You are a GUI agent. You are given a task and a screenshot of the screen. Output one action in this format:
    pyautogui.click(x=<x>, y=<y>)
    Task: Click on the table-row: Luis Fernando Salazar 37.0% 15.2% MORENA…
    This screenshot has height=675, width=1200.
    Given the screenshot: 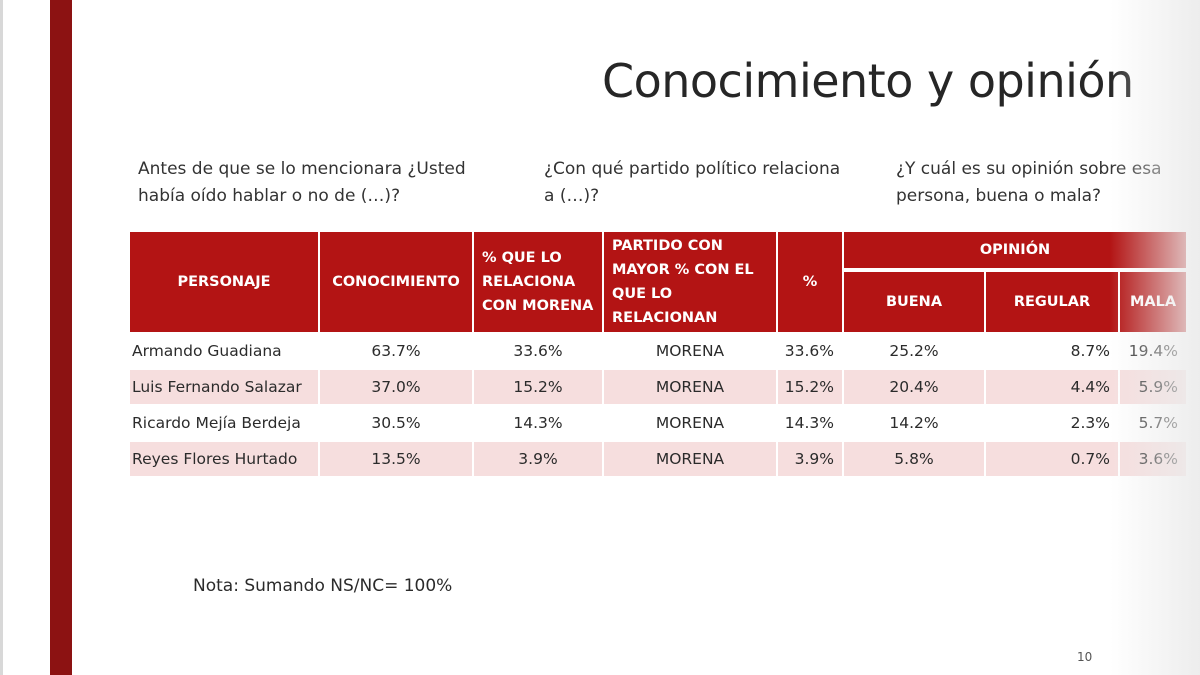 What is the action you would take?
    pyautogui.click(x=658, y=387)
    